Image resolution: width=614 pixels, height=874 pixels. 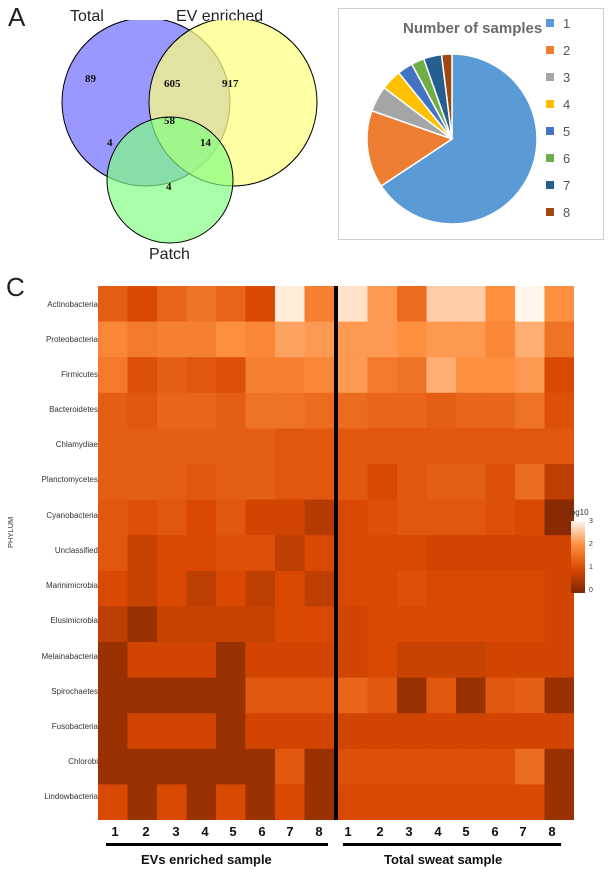 What do you see at coordinates (471, 124) in the screenshot?
I see `pie-chart-panel: Number of samples 1 2 3 4 5 6 7 8` at bounding box center [471, 124].